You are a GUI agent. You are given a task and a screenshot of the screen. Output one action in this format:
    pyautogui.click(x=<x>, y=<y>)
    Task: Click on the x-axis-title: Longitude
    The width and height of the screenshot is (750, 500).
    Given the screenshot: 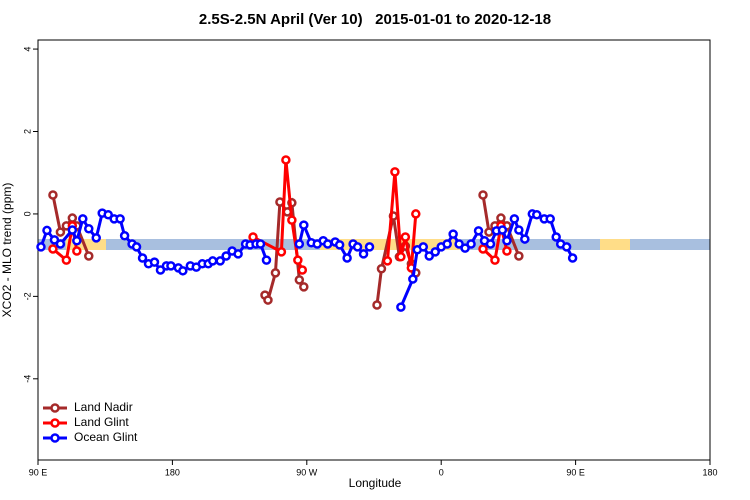 What is the action you would take?
    pyautogui.click(x=375, y=483)
    